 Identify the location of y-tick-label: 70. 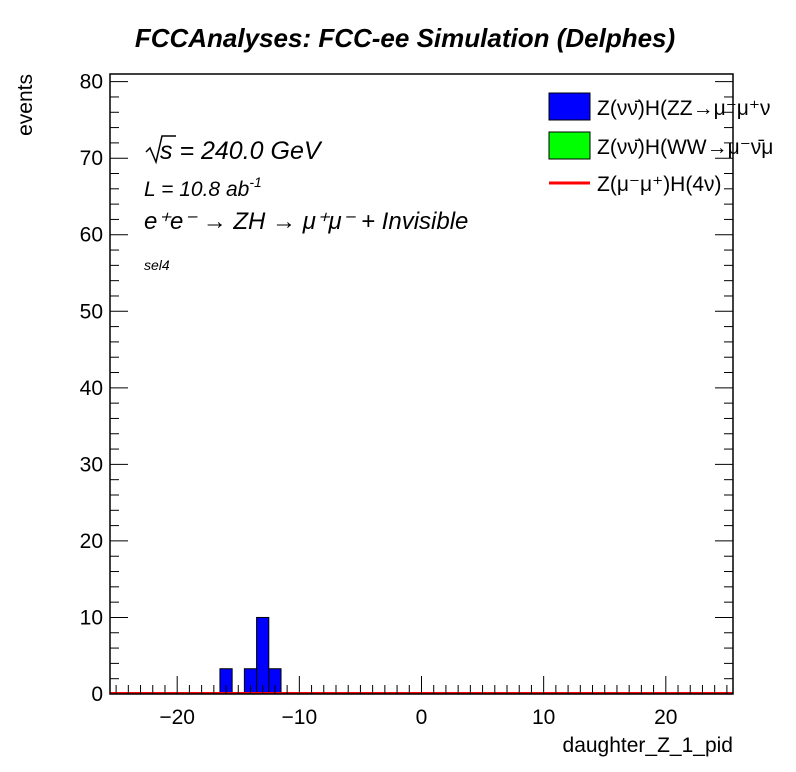
(91, 158).